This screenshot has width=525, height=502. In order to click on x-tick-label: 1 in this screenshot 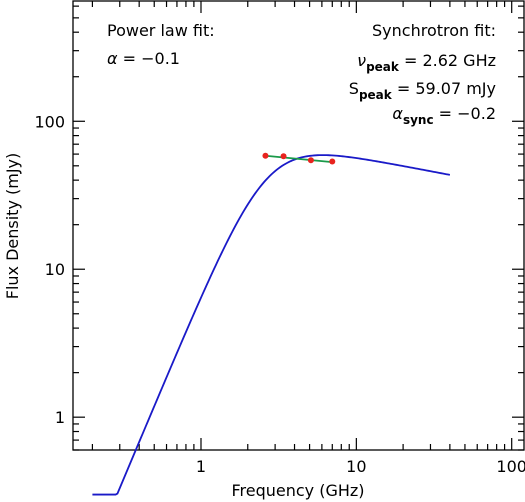, I will do `click(201, 466)`.